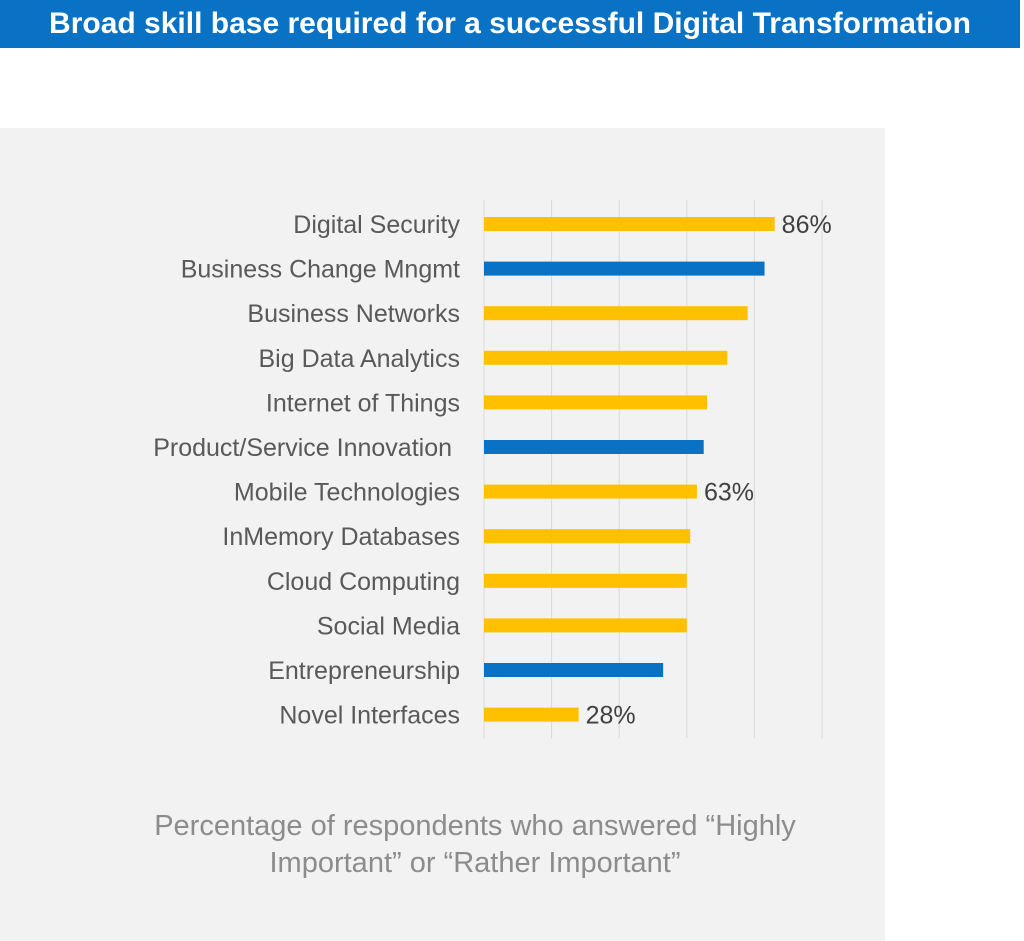 The width and height of the screenshot is (1024, 941). I want to click on category-label: Big Data Analytics, so click(360, 359).